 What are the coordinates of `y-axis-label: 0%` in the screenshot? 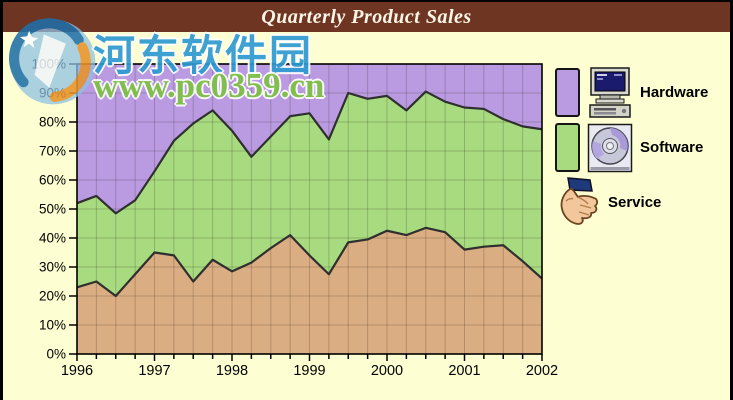 It's located at (56, 354).